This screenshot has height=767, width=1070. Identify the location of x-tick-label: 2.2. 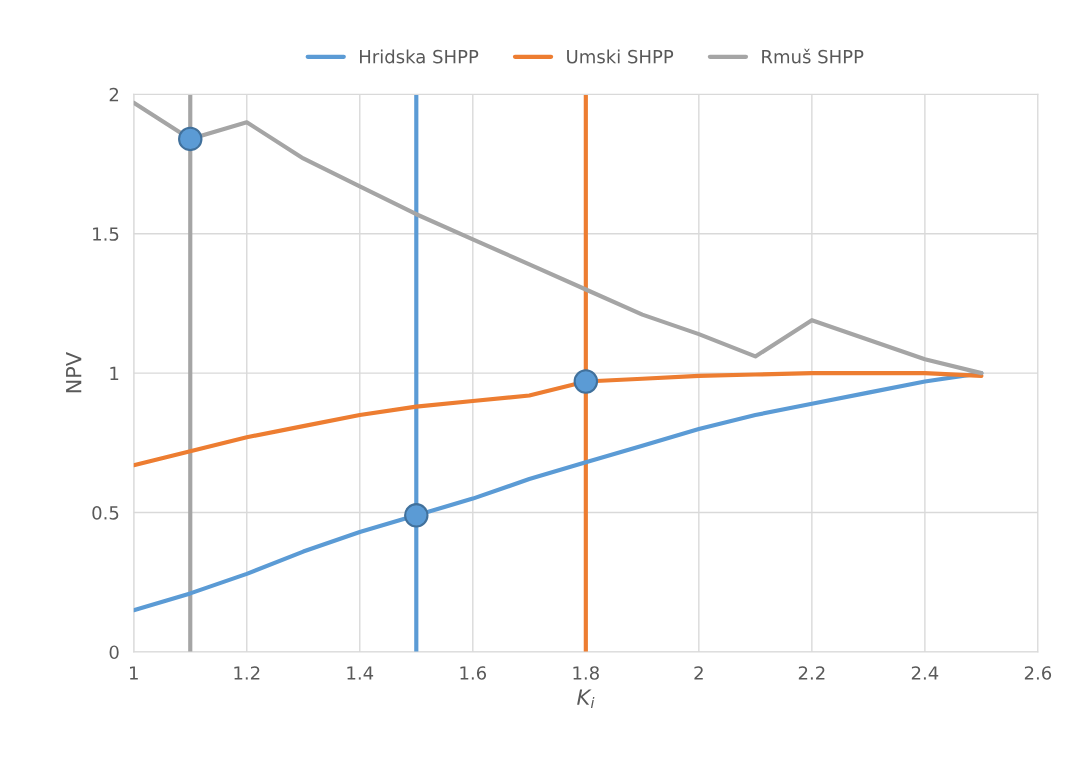
(811, 673).